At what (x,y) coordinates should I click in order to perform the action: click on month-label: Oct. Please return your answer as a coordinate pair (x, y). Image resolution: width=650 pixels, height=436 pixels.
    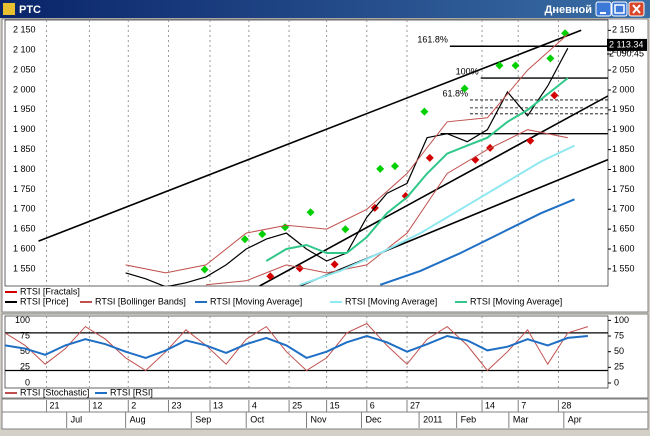
    Looking at the image, I should click on (257, 419).